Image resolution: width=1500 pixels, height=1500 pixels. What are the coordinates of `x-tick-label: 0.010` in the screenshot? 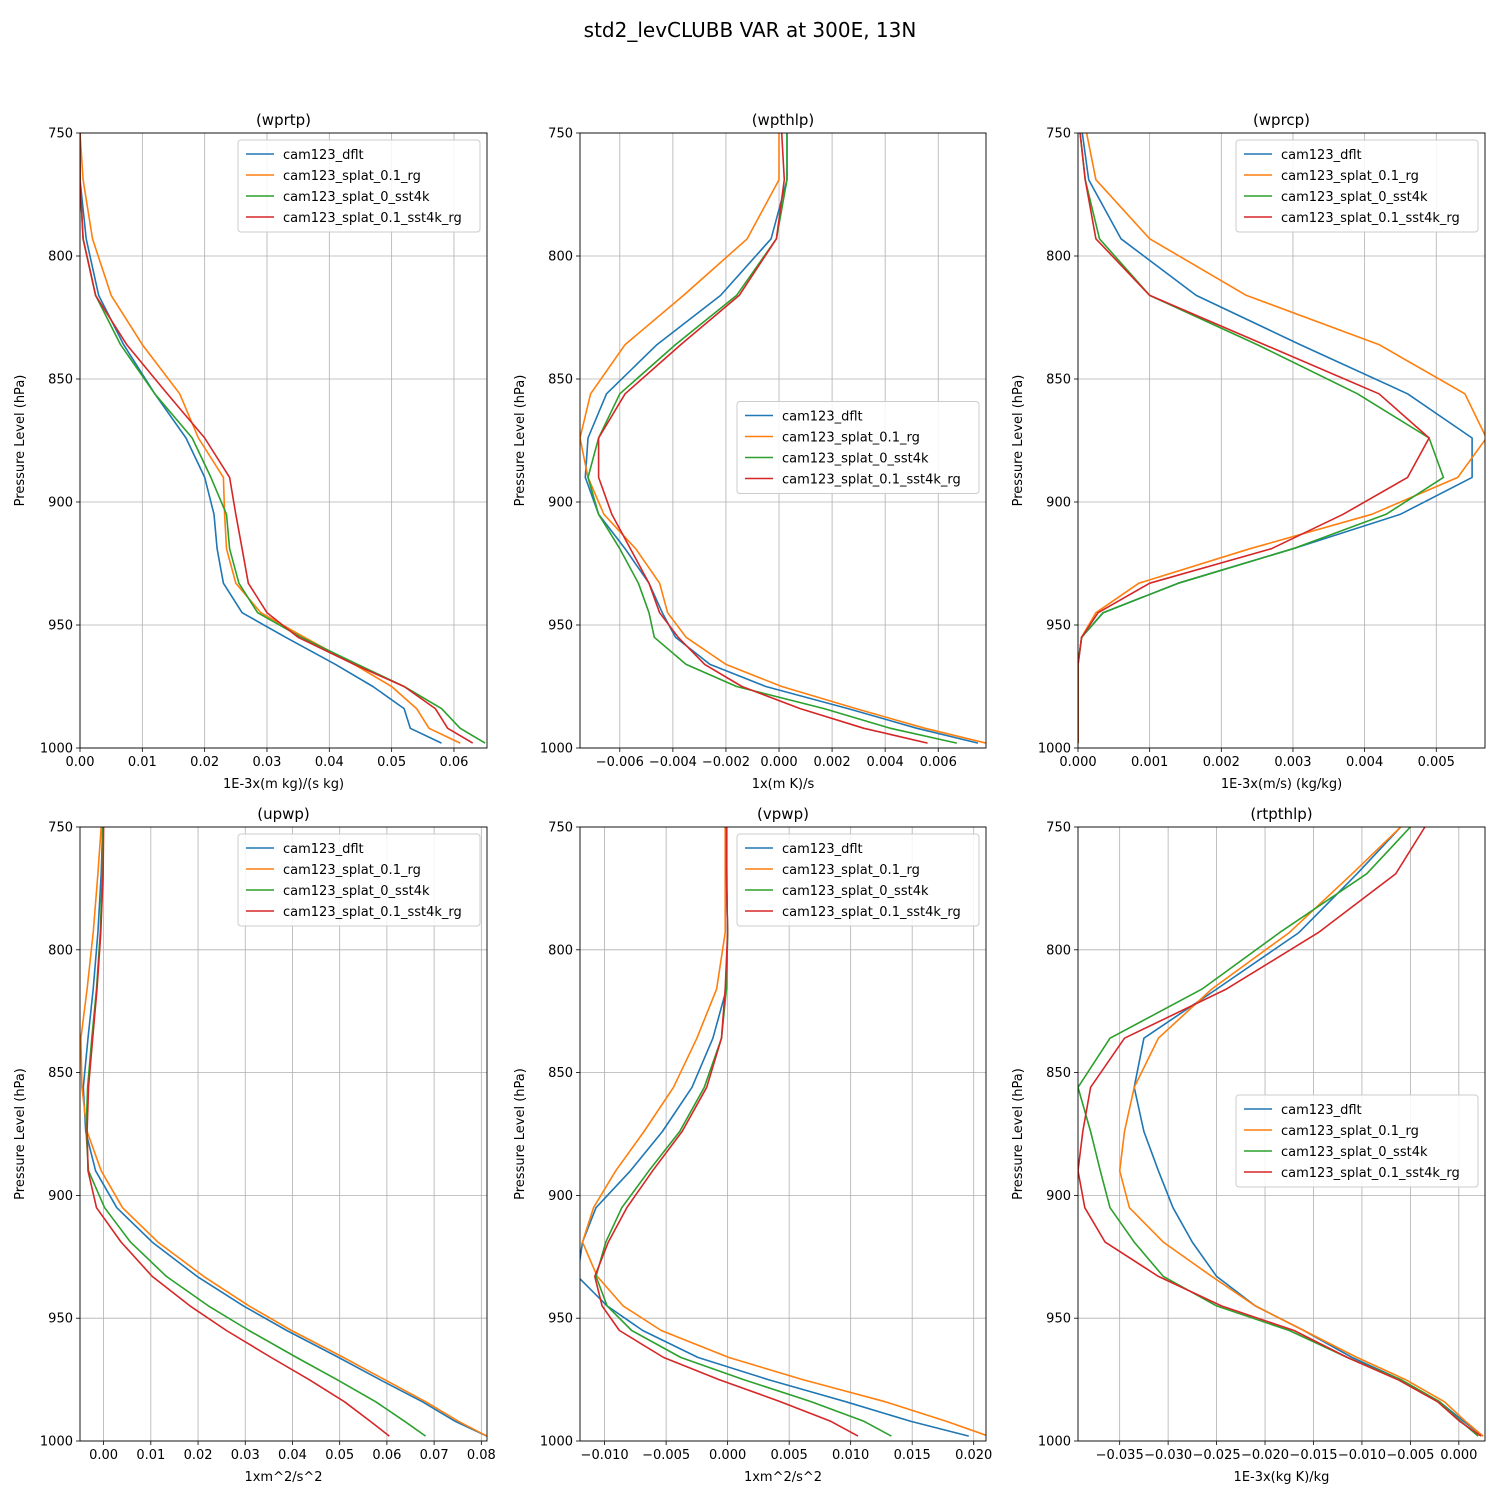 It's located at (850, 1455).